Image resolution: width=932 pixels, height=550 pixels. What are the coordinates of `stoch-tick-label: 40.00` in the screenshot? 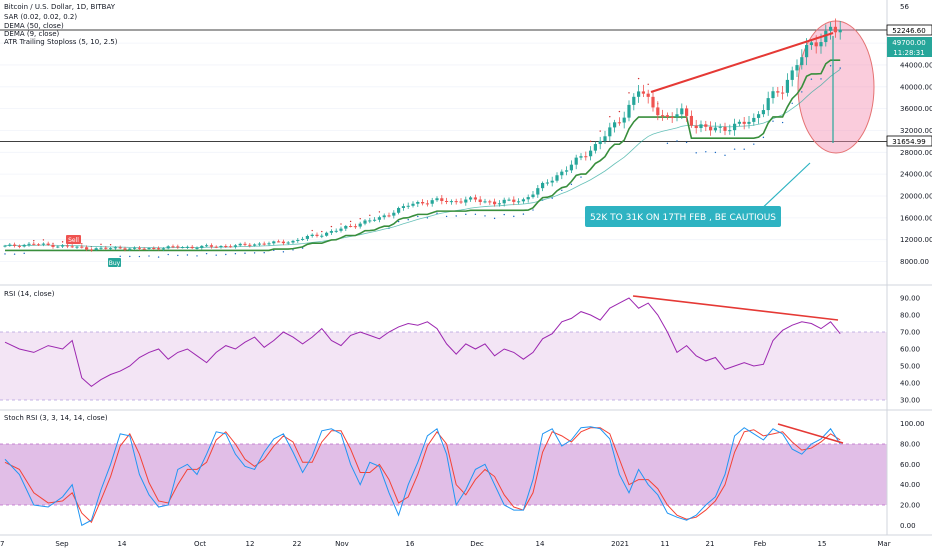 It's located at (910, 485).